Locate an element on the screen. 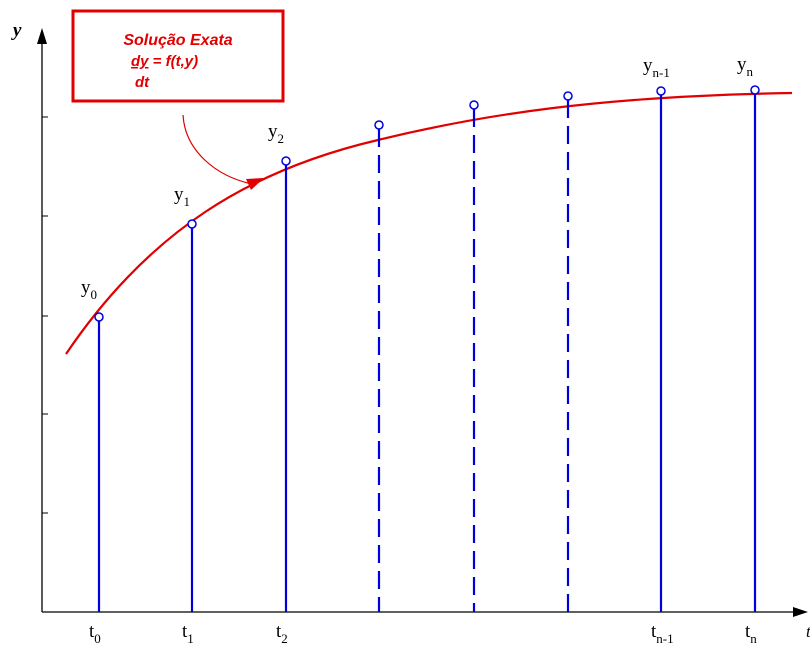 The image size is (810, 651). t-label: tn is located at coordinates (751, 633).